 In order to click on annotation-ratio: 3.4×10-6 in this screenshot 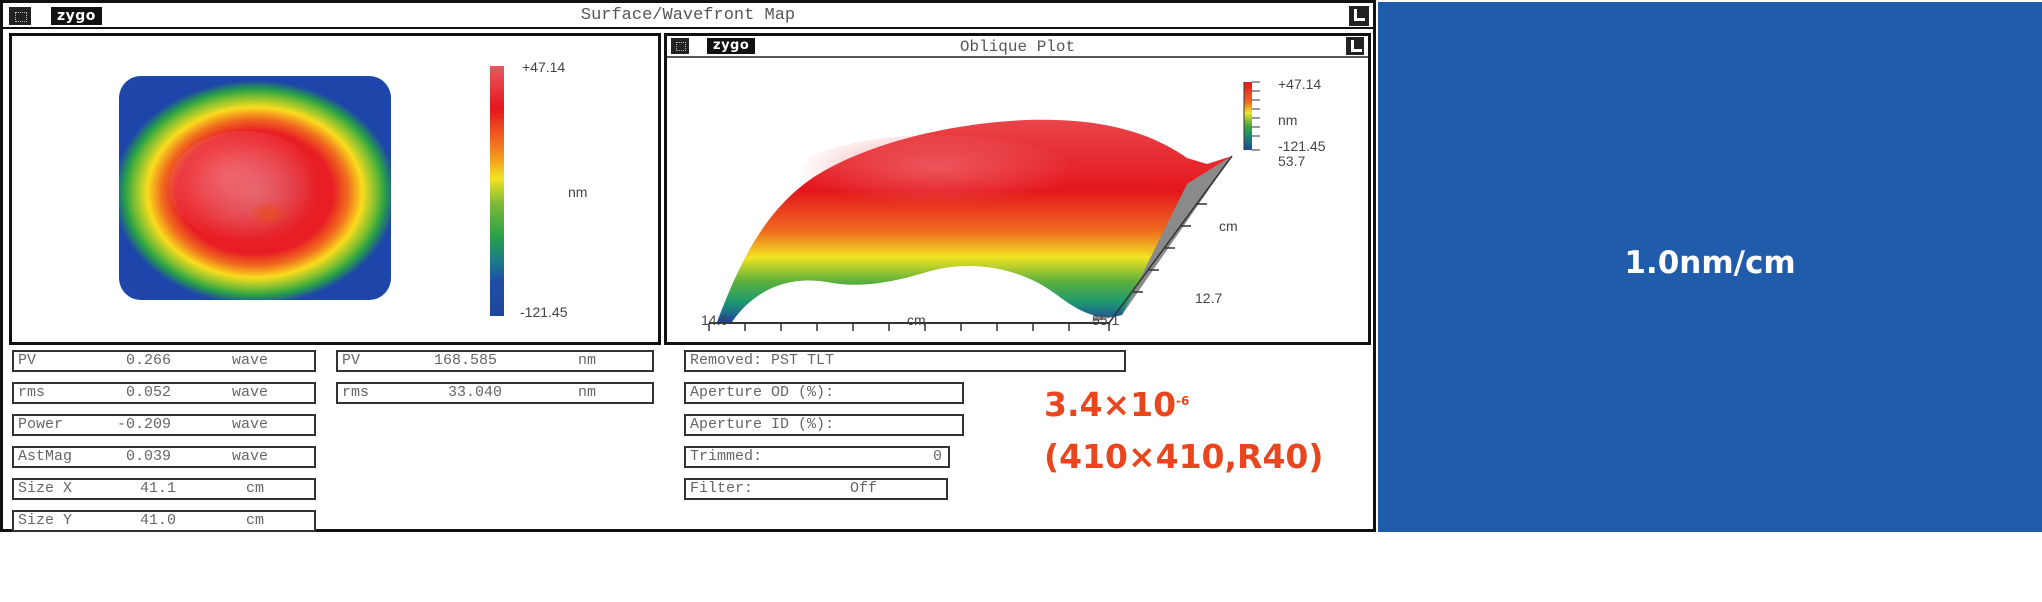, I will do `click(1116, 405)`.